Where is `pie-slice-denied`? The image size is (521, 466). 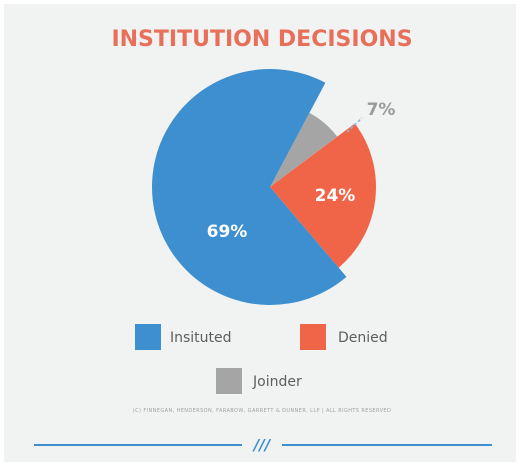 pie-slice-denied is located at coordinates (323, 195).